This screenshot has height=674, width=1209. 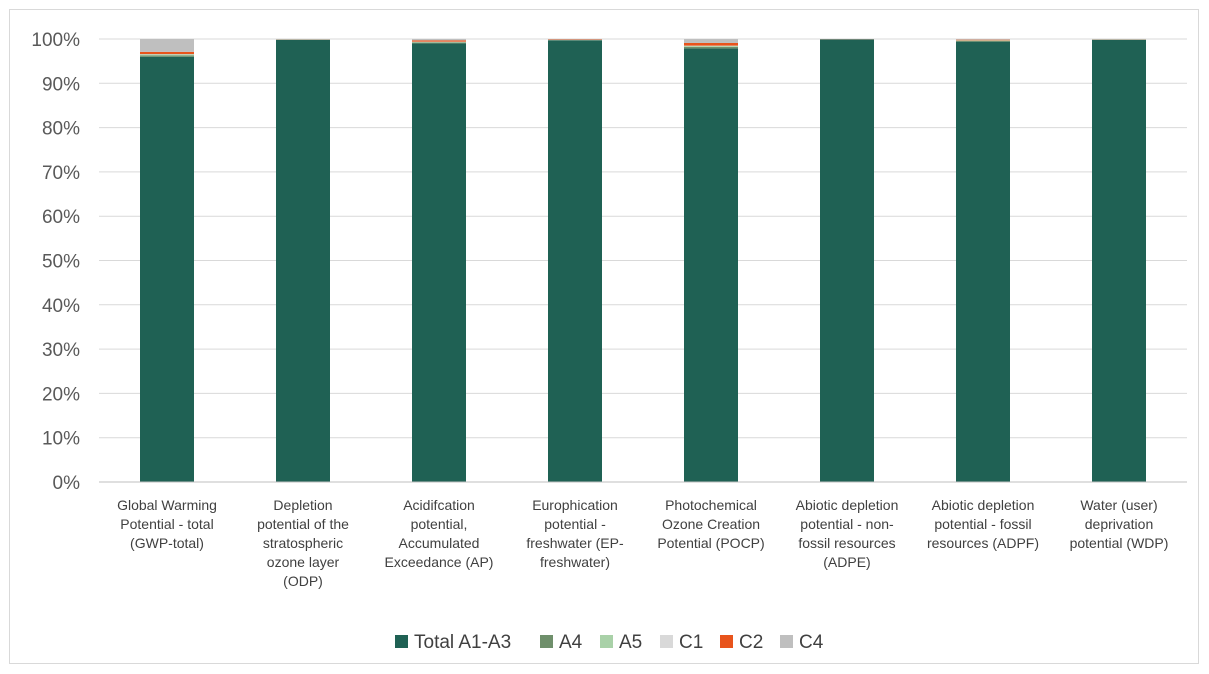 What do you see at coordinates (439, 524) in the screenshot?
I see `x-category-label-line: potential,` at bounding box center [439, 524].